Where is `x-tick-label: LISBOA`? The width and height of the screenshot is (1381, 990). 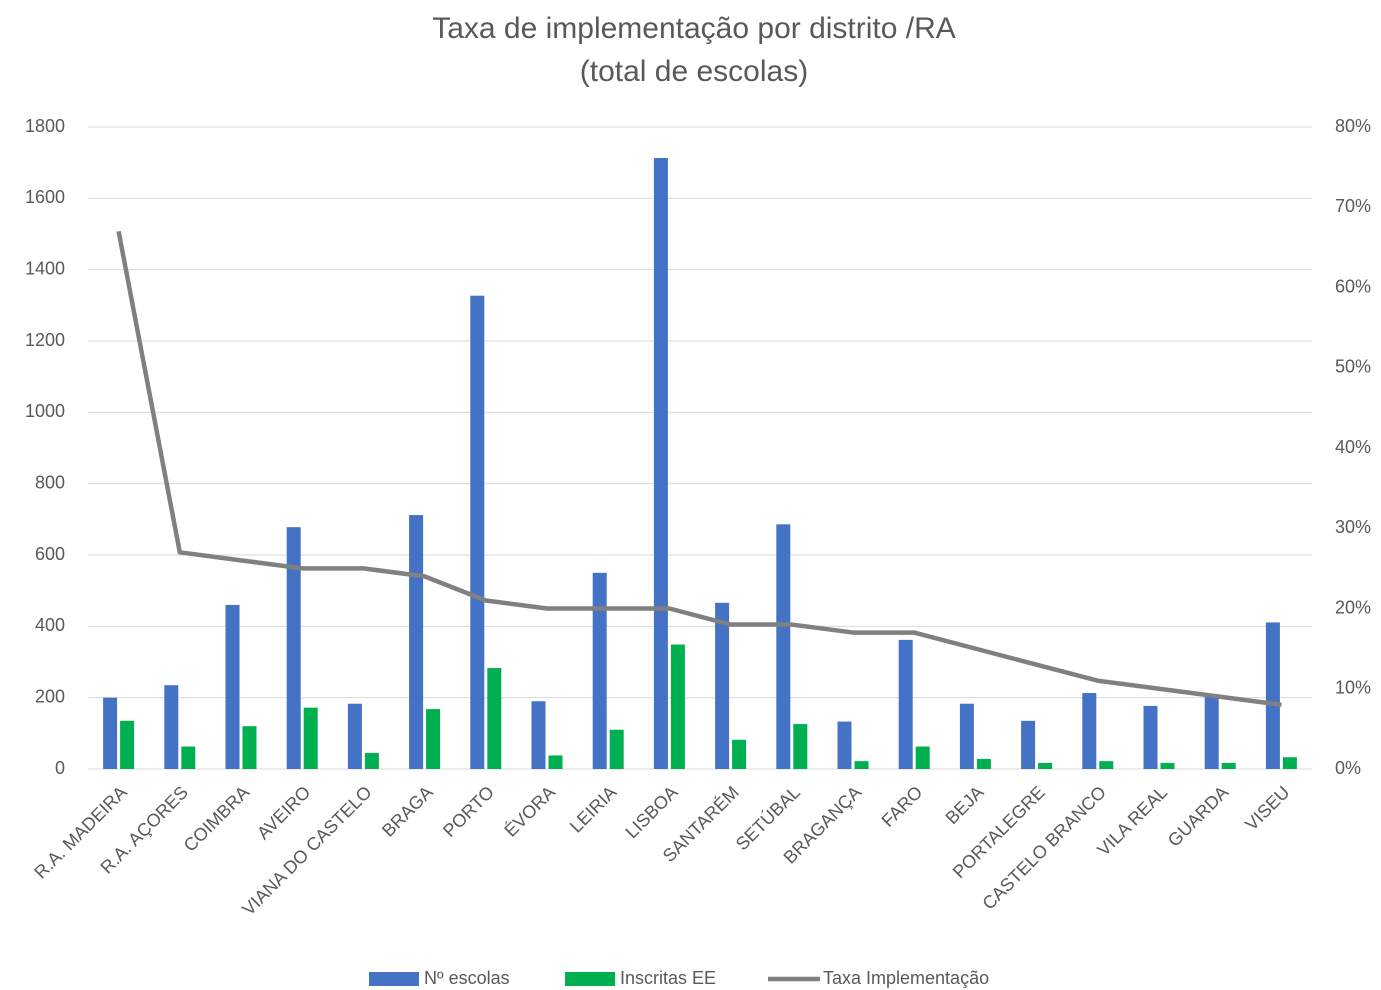 x-tick-label: LISBOA is located at coordinates (651, 812).